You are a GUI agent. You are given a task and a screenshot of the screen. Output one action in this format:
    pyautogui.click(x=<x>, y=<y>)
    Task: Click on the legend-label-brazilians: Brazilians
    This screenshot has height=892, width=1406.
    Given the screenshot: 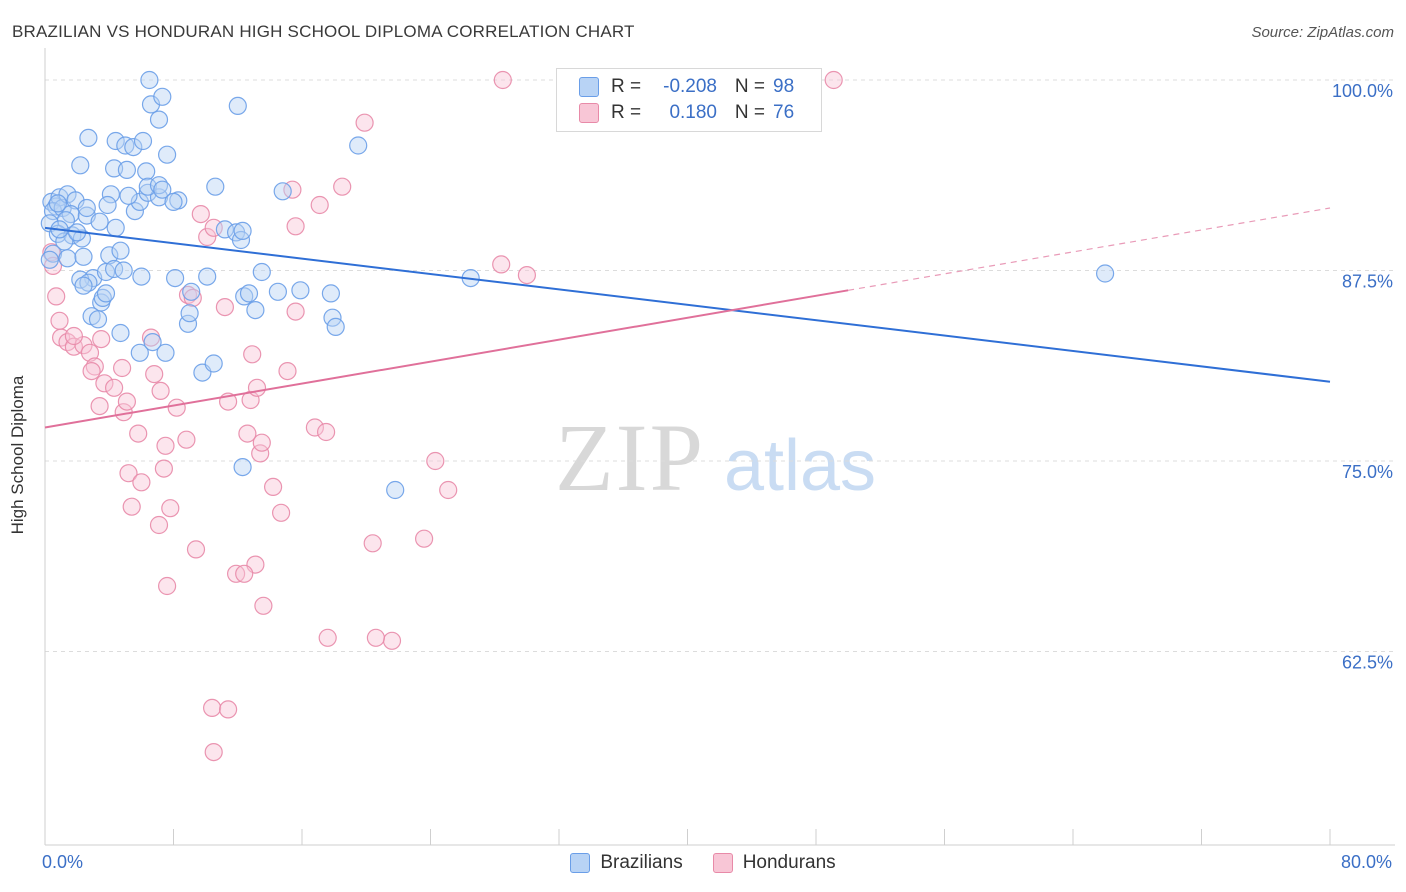 What is the action you would take?
    pyautogui.click(x=641, y=862)
    